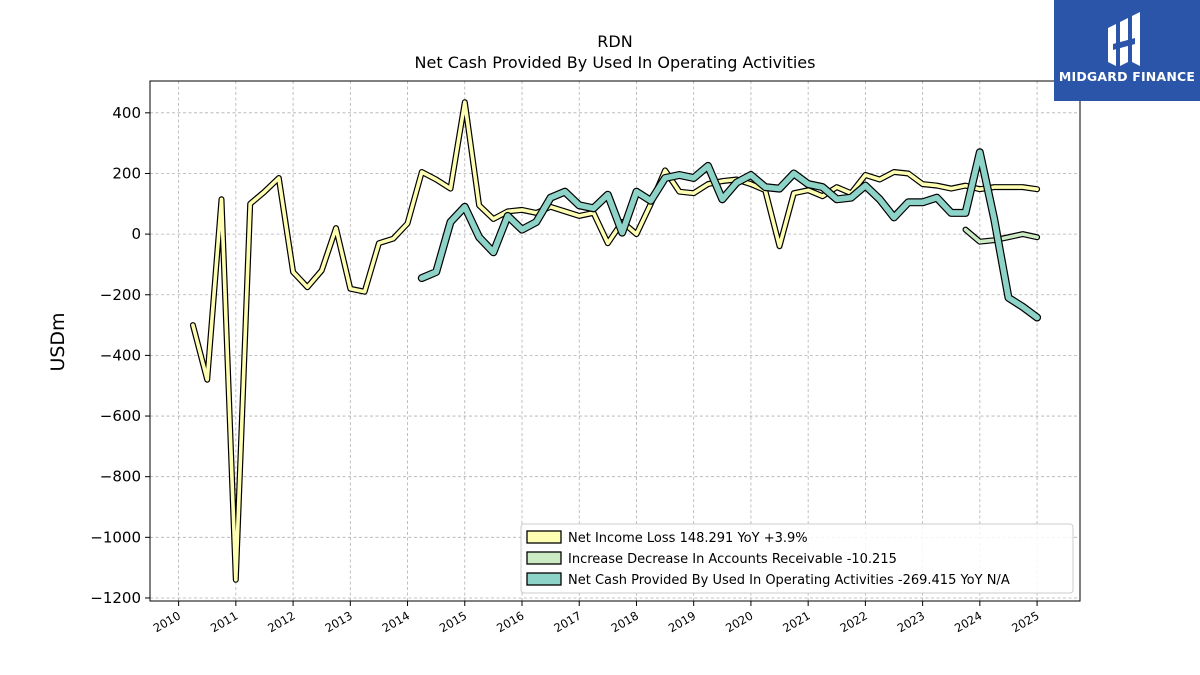  What do you see at coordinates (120, 355) in the screenshot?
I see `y-tick-label: −400` at bounding box center [120, 355].